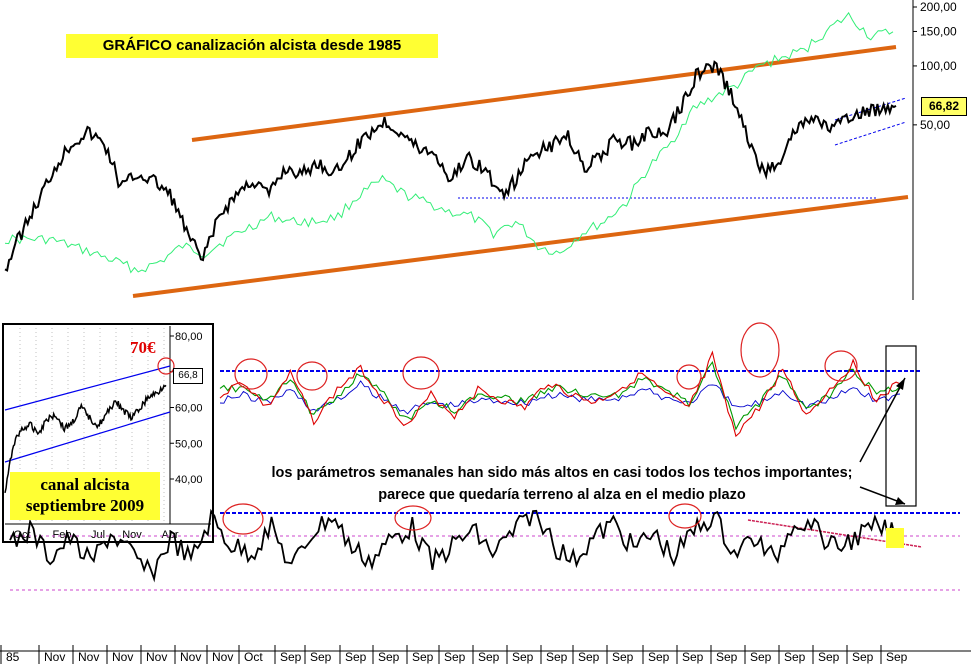 Image resolution: width=971 pixels, height=664 pixels. What do you see at coordinates (189, 337) in the screenshot?
I see `inset-price-tick-label: 80,00` at bounding box center [189, 337].